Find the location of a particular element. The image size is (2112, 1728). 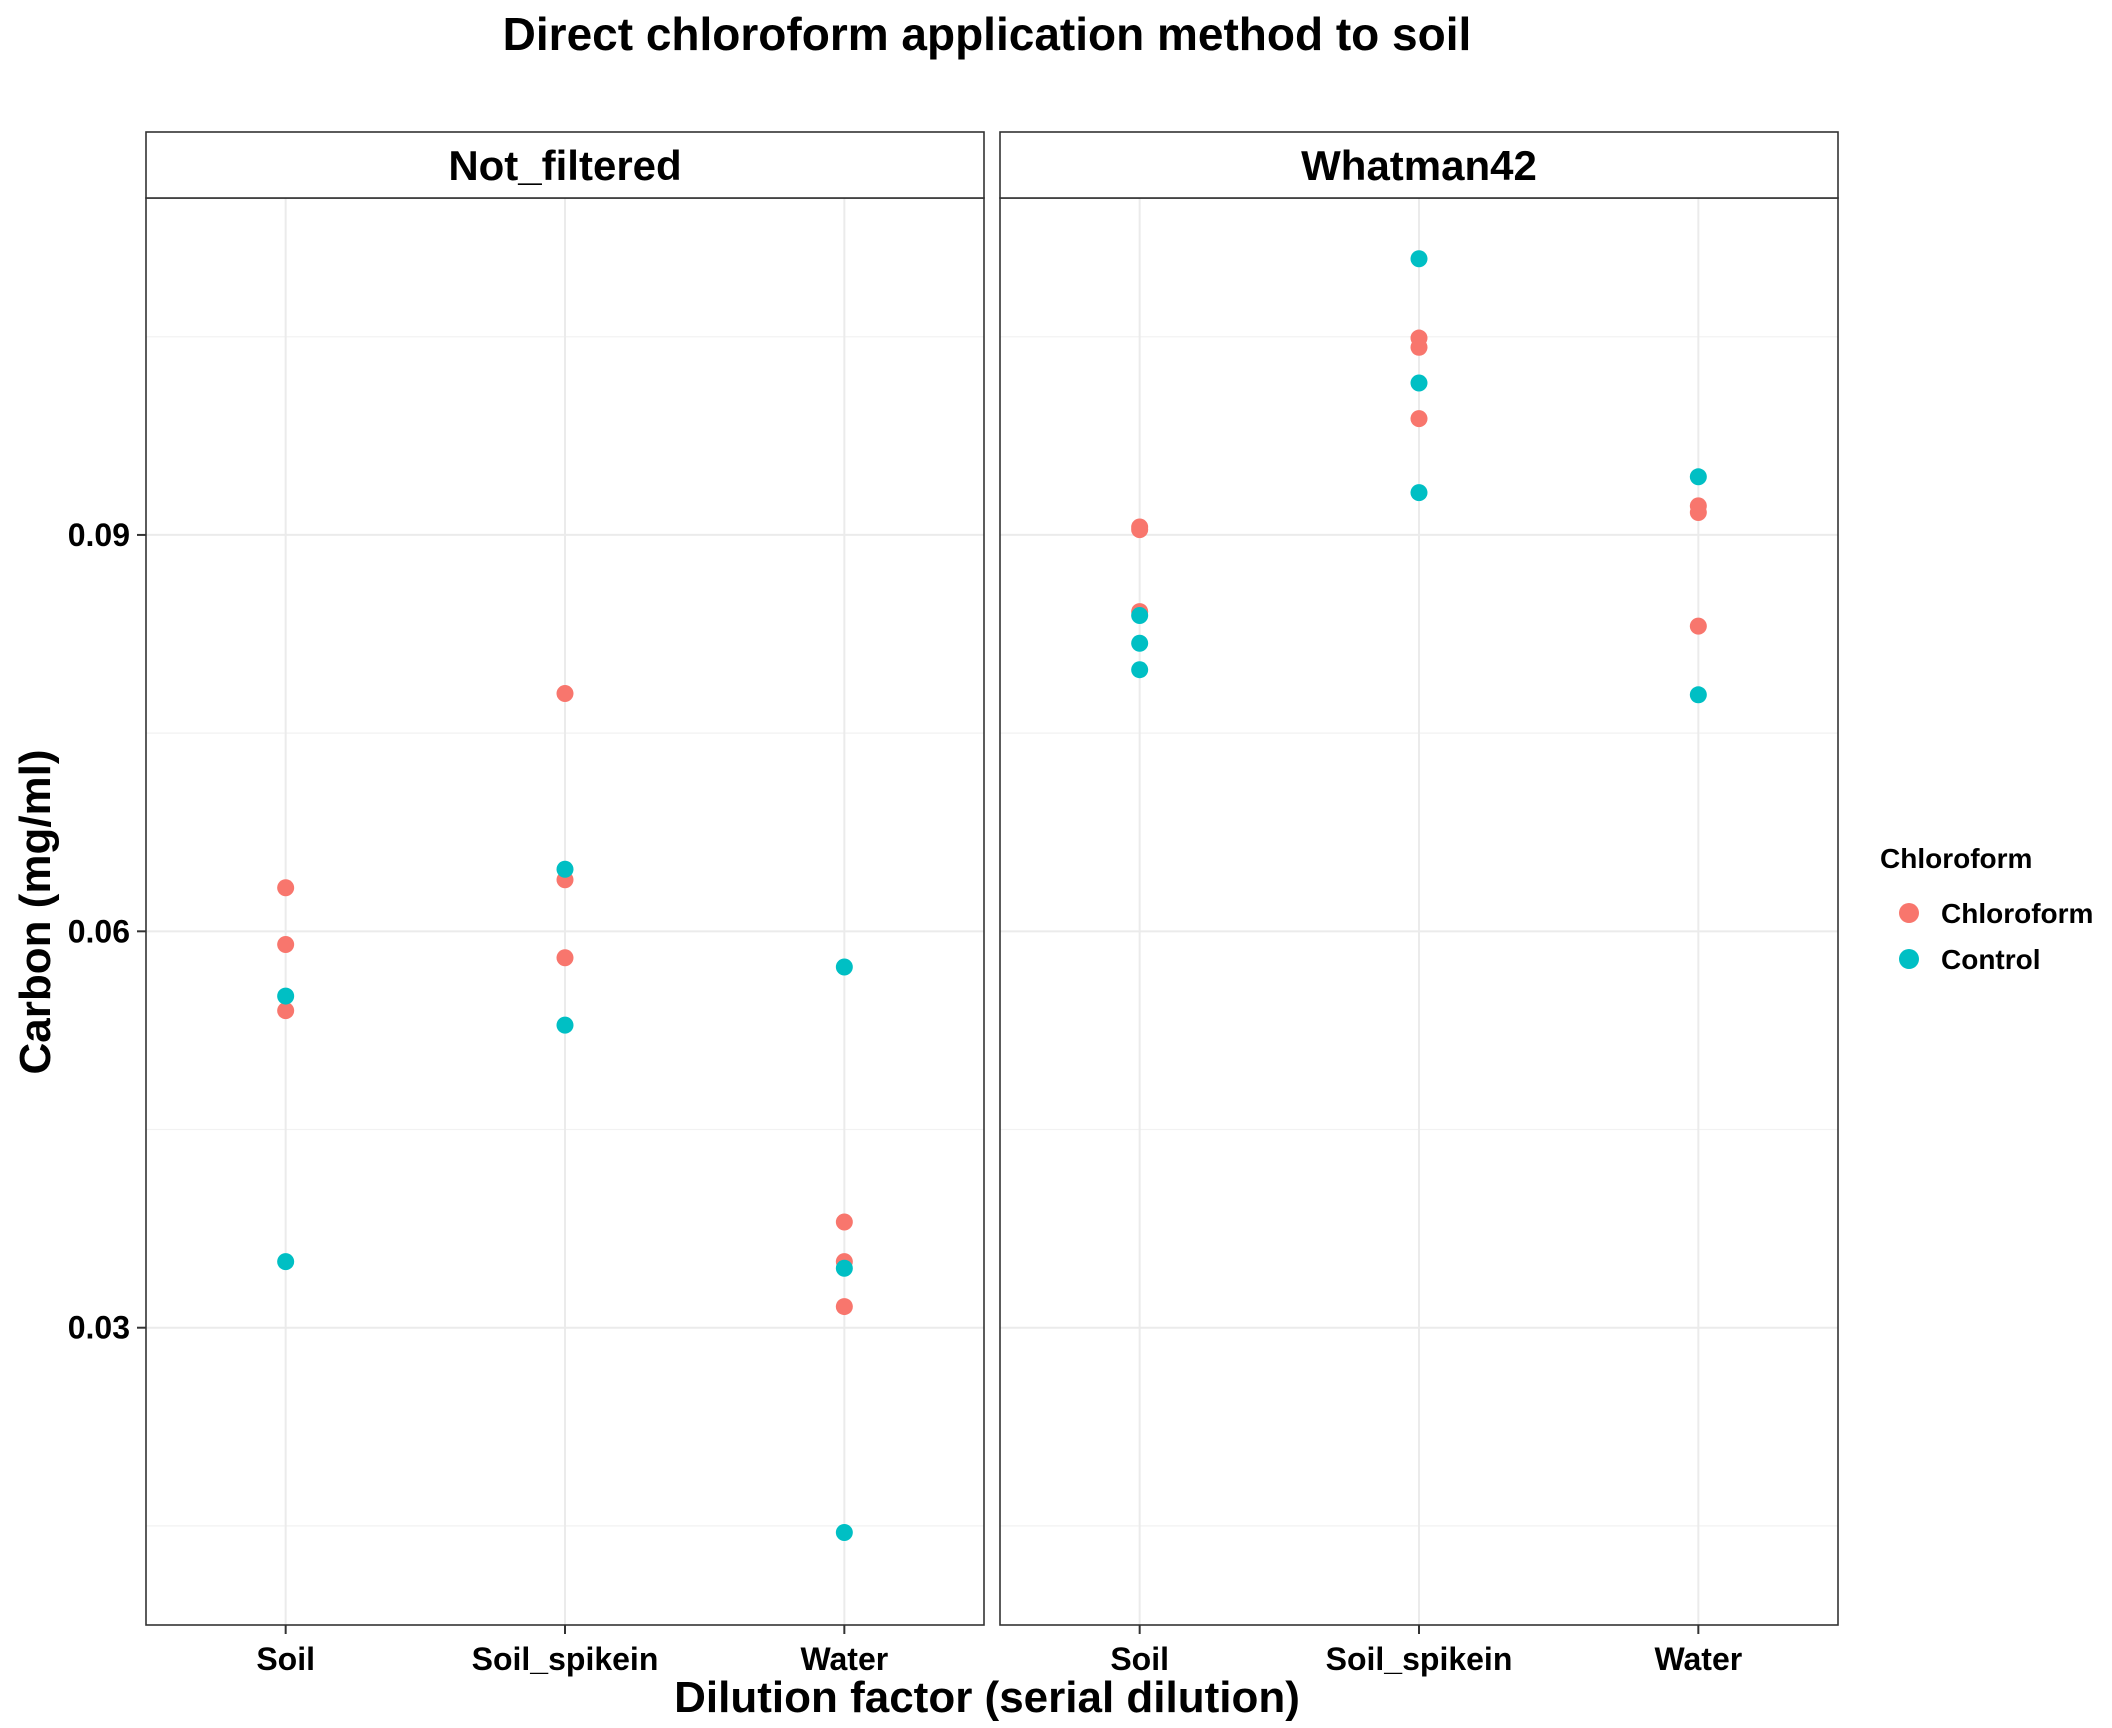

y-tick-label: 0.03 is located at coordinates (99, 1328).